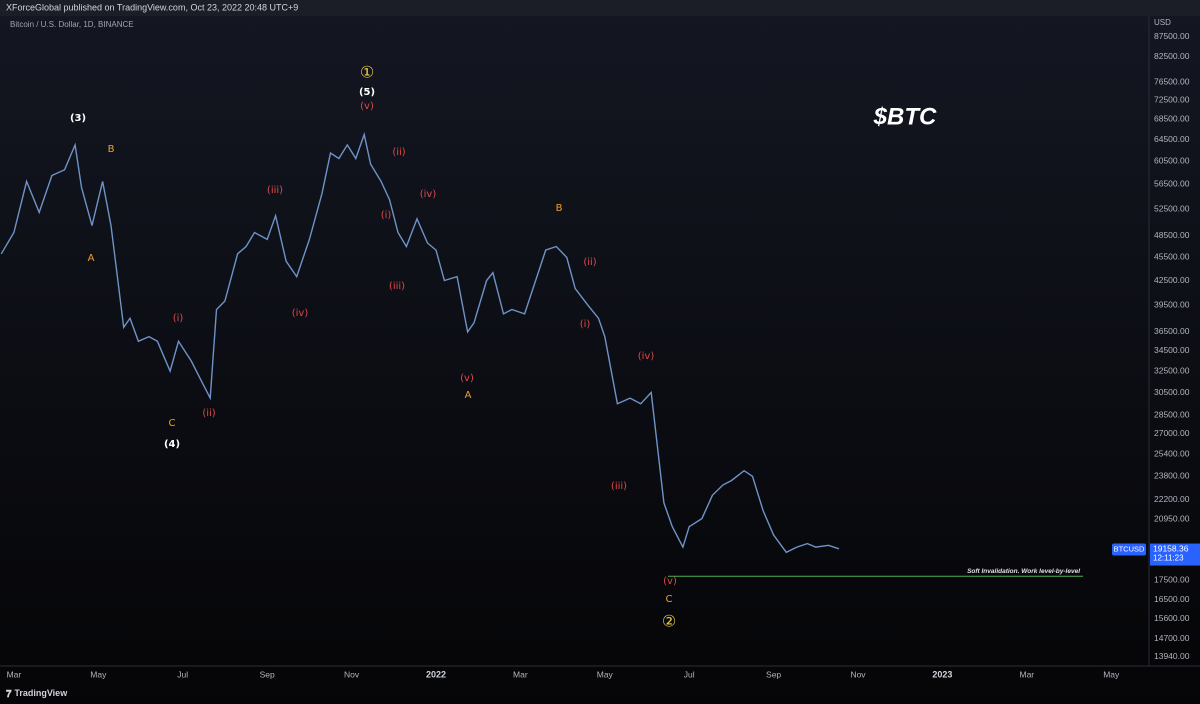  I want to click on y-tick-label: 36500.00, so click(1172, 331).